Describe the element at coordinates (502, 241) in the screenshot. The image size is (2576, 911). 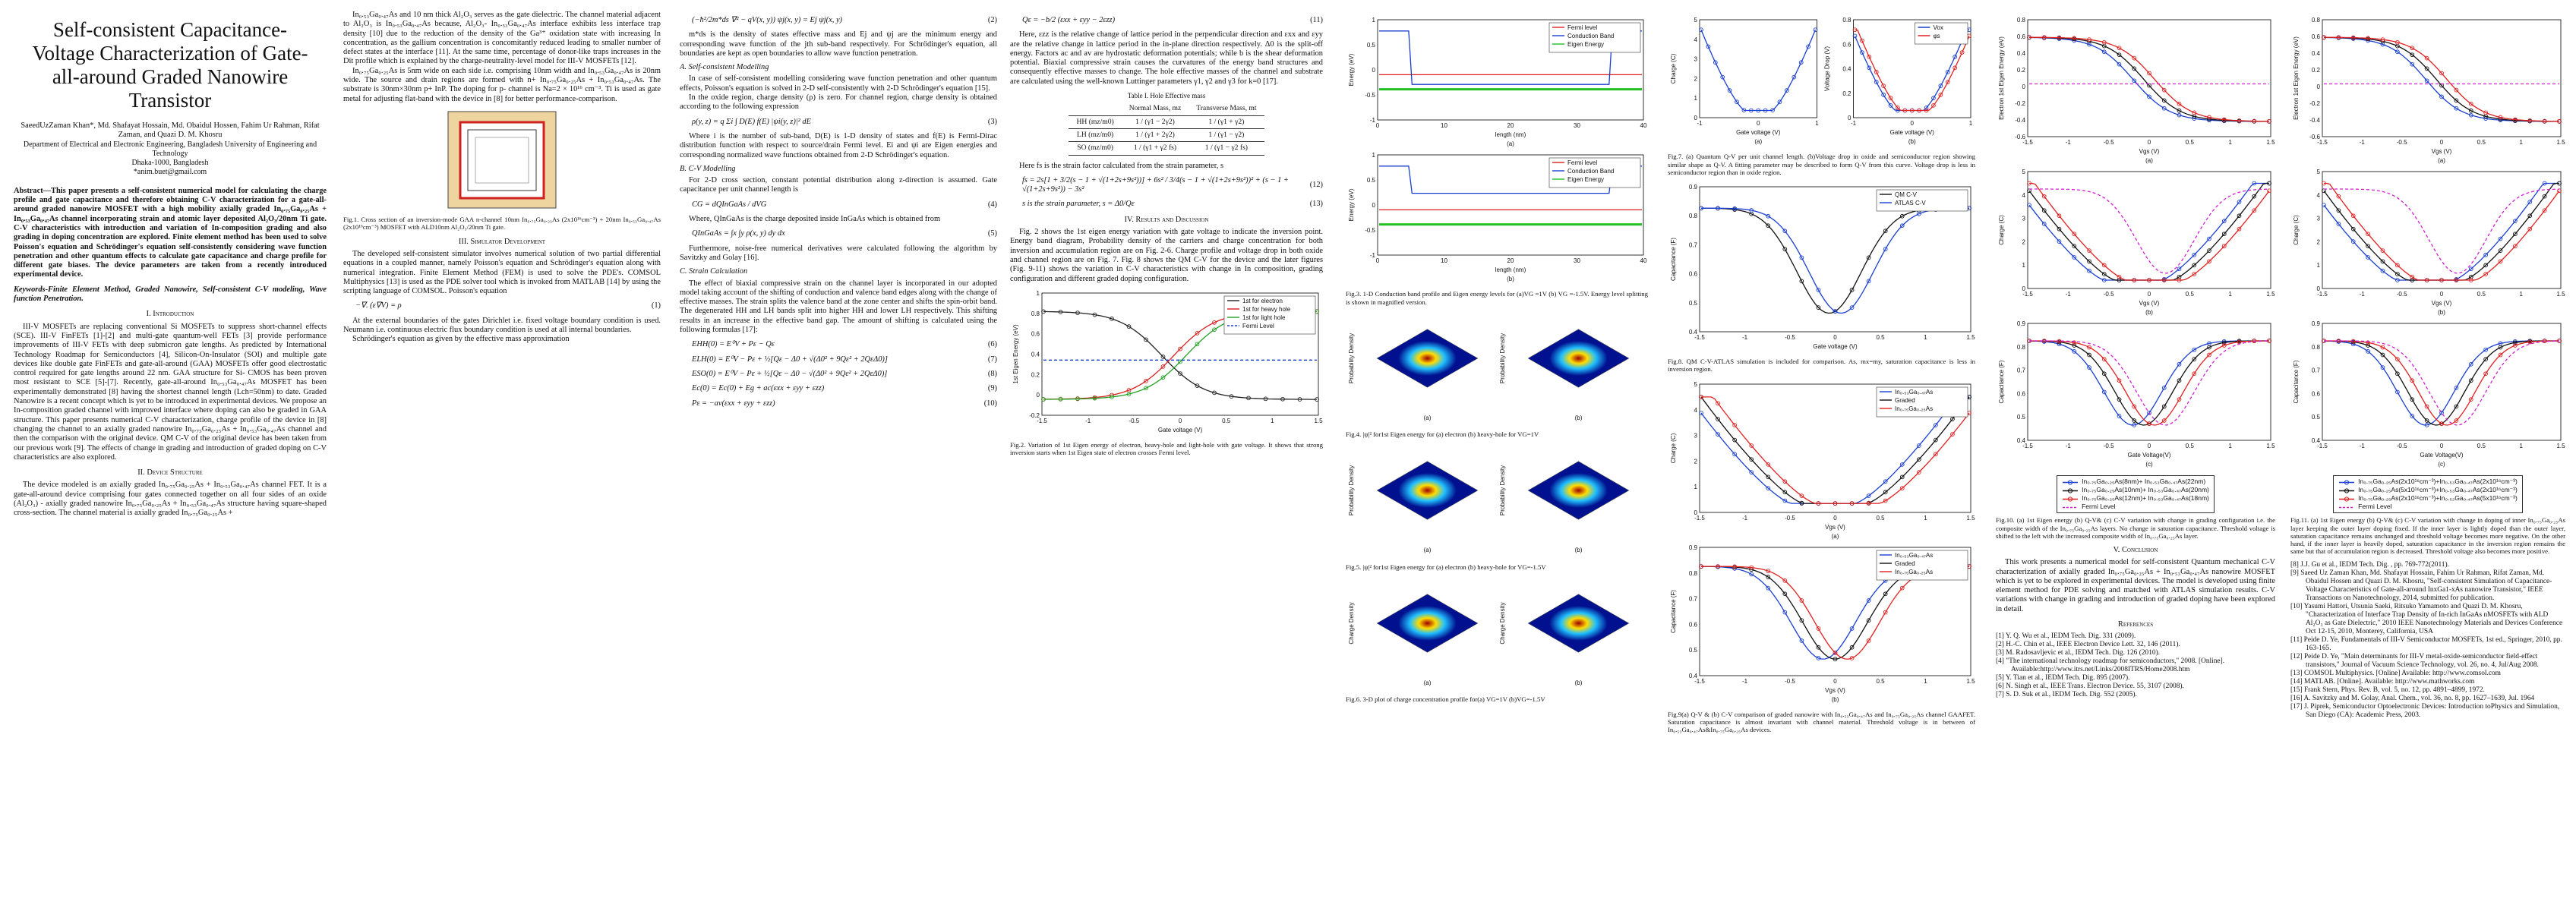
I see `heading: III. Simulator Development` at that location.